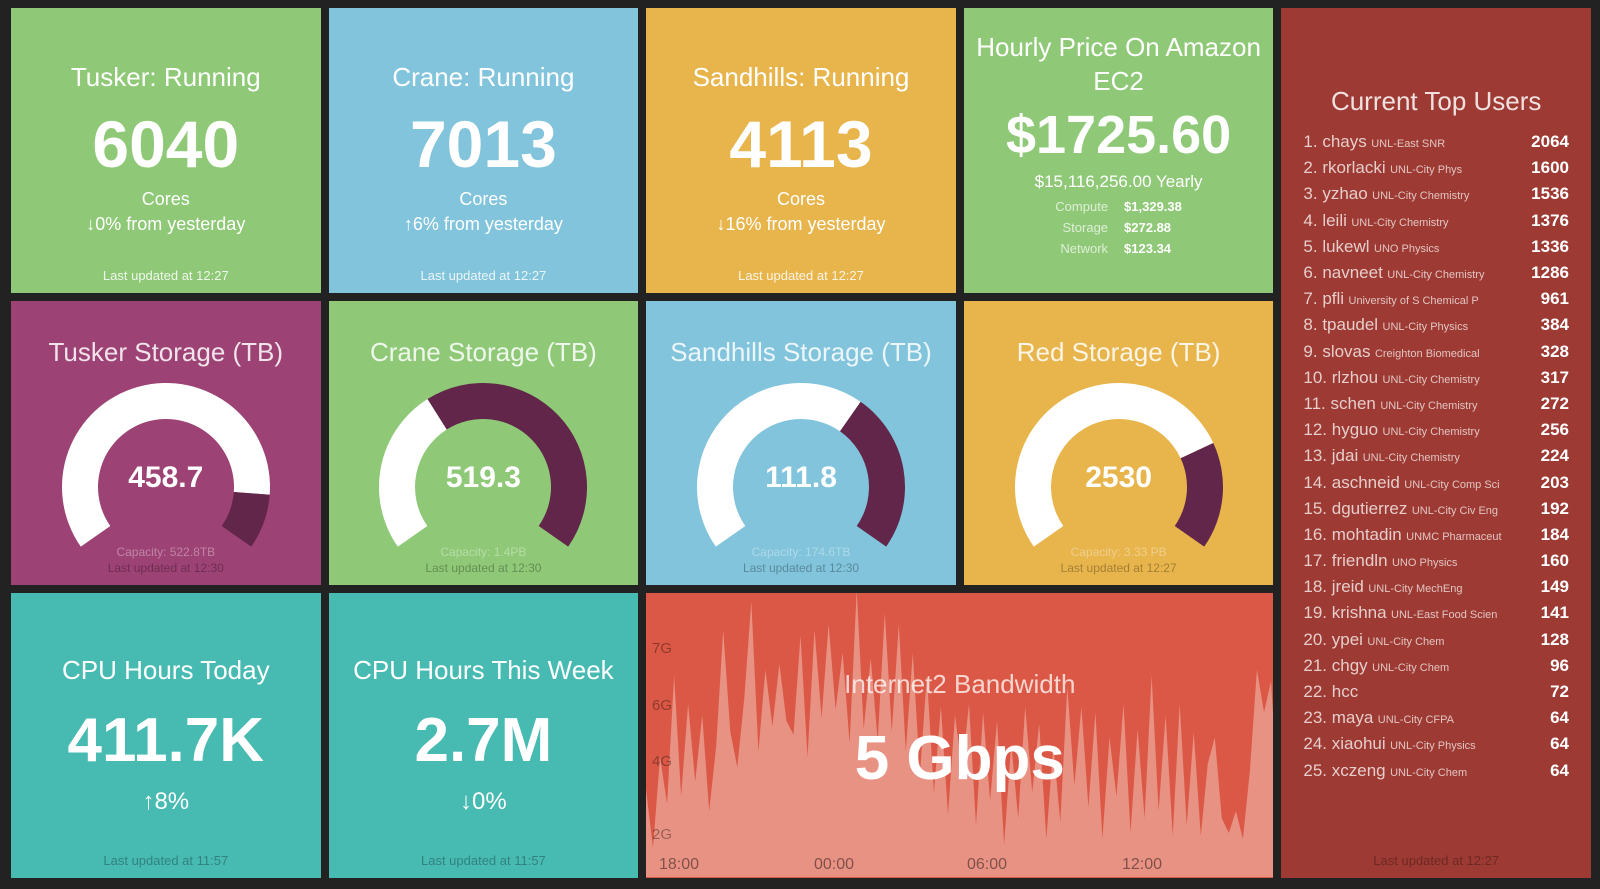  What do you see at coordinates (1314, 403) in the screenshot?
I see `user-rank: 11.` at bounding box center [1314, 403].